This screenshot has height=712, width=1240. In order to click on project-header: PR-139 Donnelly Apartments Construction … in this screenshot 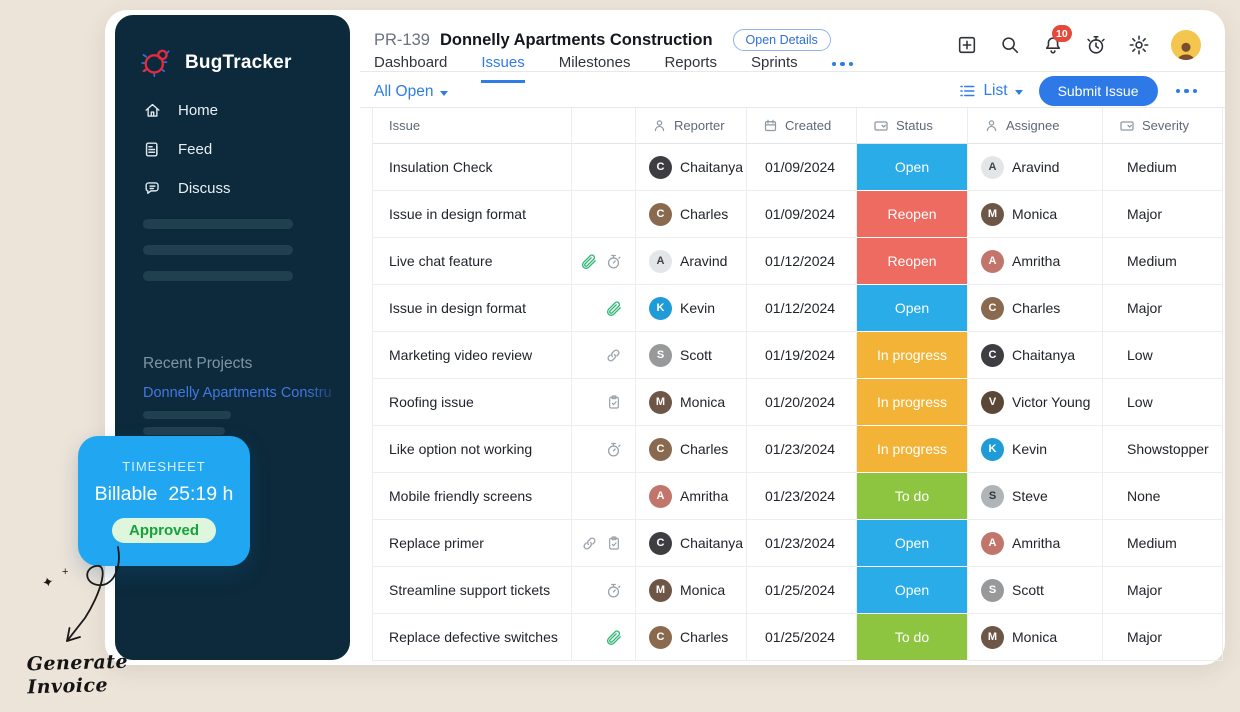, I will do `click(602, 40)`.